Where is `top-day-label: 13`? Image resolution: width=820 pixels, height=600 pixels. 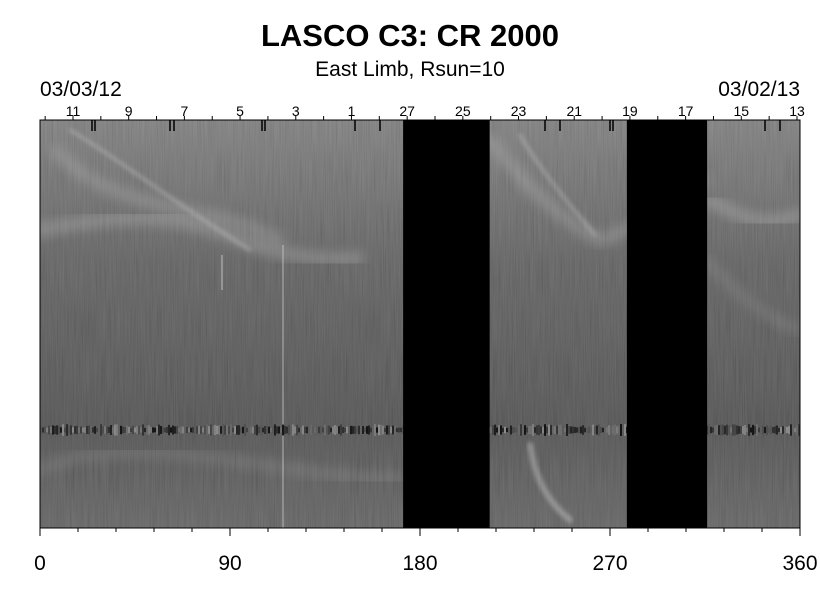
top-day-label: 13 is located at coordinates (797, 111).